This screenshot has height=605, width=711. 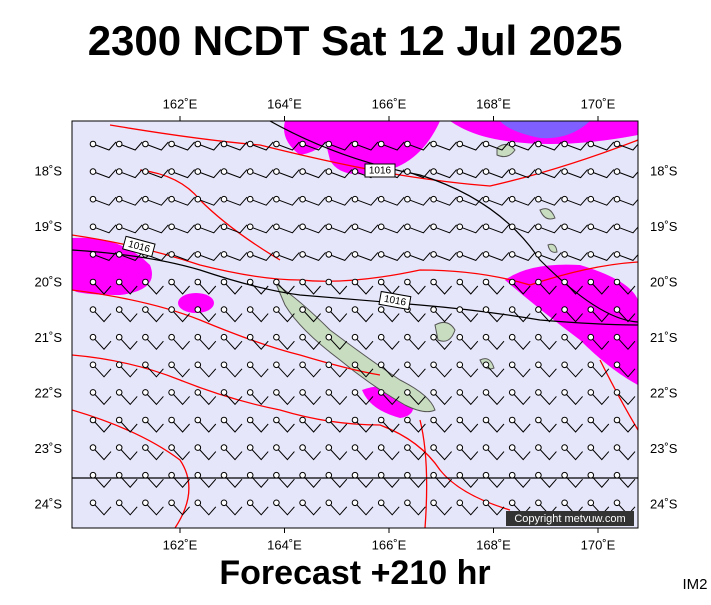 I want to click on lon-label: 168˚E, so click(x=493, y=103).